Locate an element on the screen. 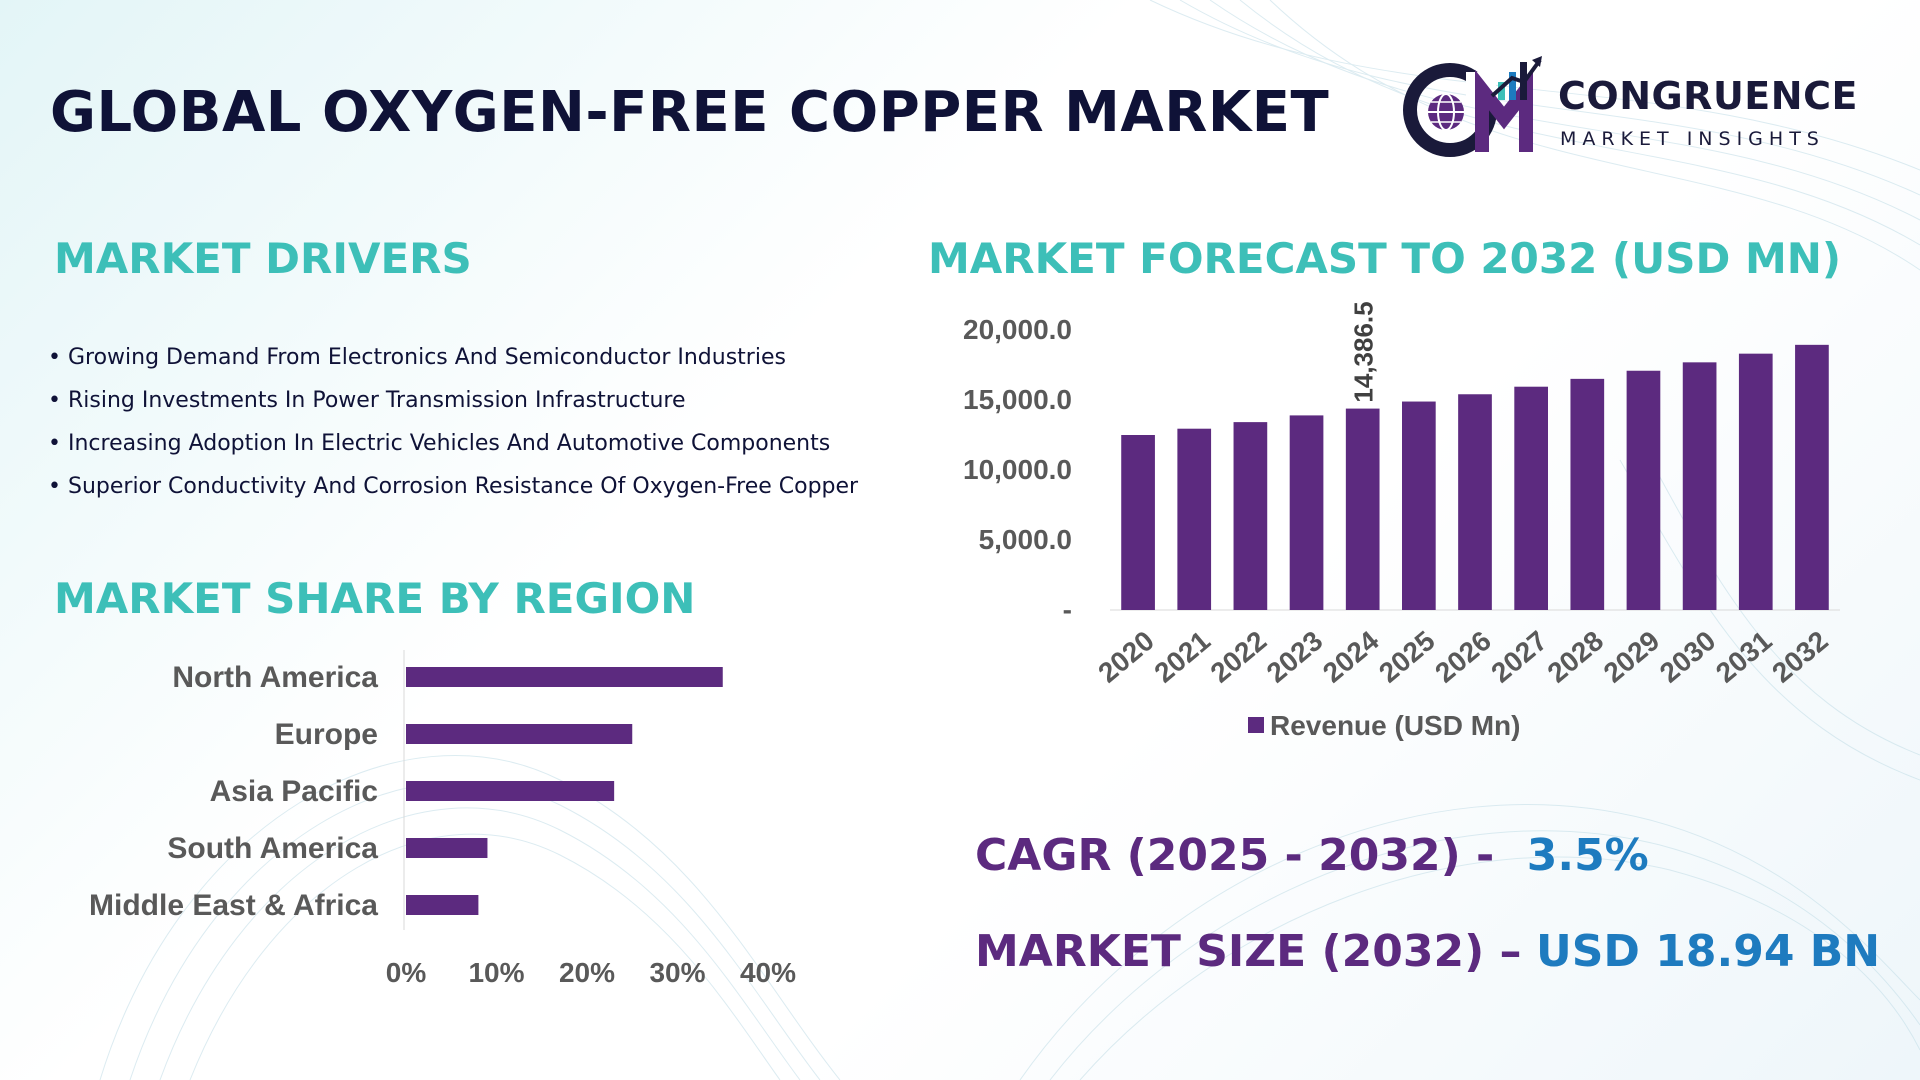  region-label: Asia Pacific is located at coordinates (294, 791).